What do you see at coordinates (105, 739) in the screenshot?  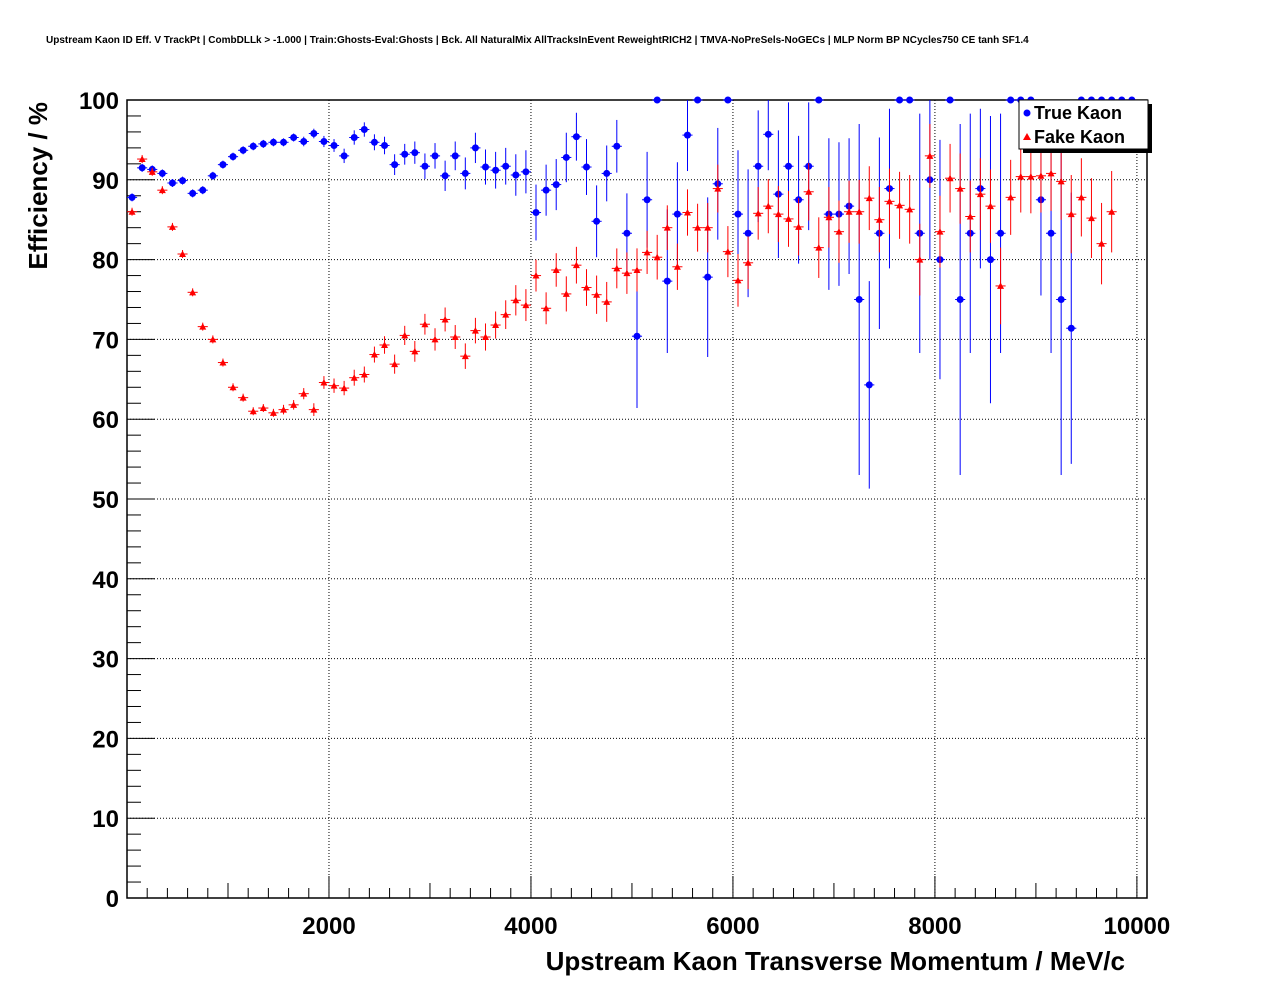 I see `y-tick-label: 20` at bounding box center [105, 739].